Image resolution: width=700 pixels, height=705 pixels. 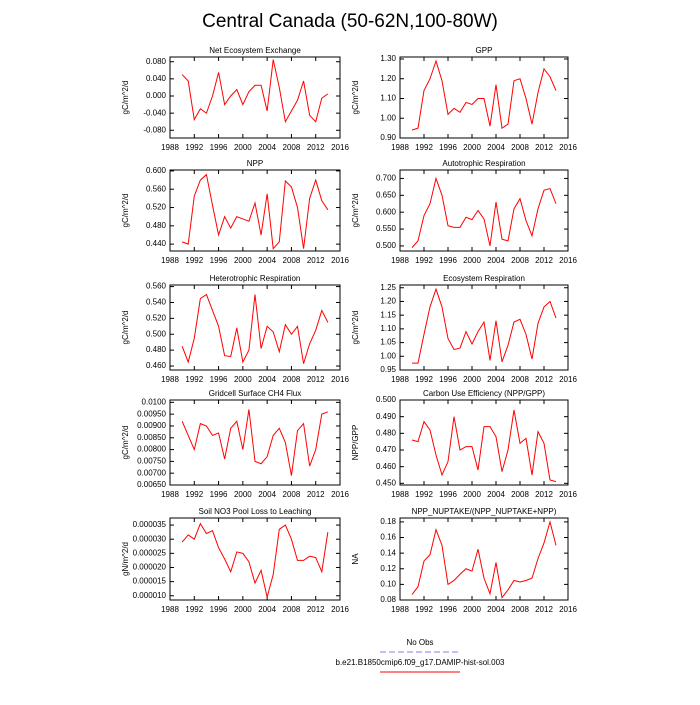 What do you see at coordinates (150, 581) in the screenshot?
I see `y-tick-label: 0.000015` at bounding box center [150, 581].